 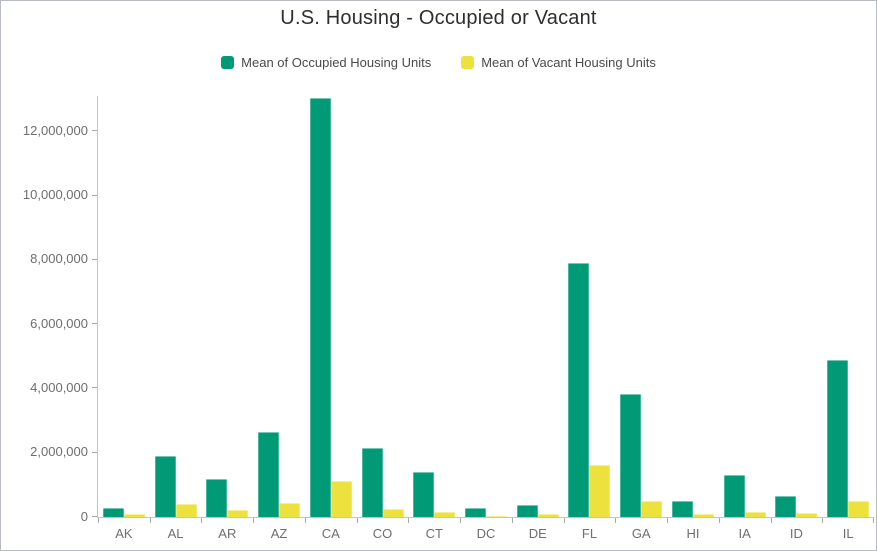 What do you see at coordinates (693, 306) in the screenshot?
I see `category-group-hi` at bounding box center [693, 306].